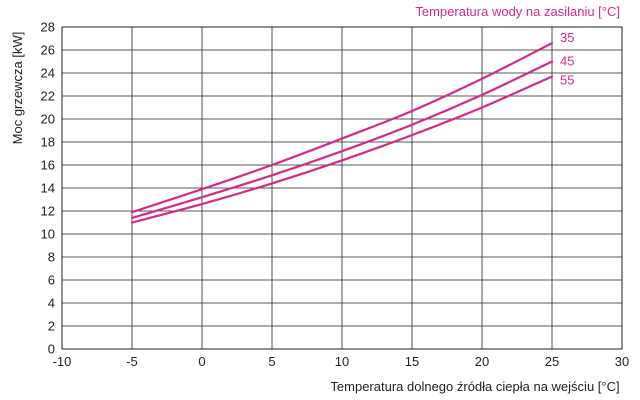  Describe the element at coordinates (132, 361) in the screenshot. I see `x-tick-label: -5` at that location.